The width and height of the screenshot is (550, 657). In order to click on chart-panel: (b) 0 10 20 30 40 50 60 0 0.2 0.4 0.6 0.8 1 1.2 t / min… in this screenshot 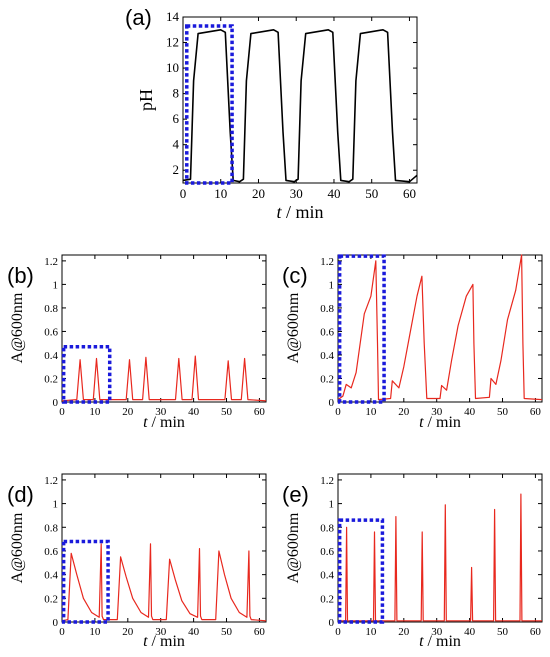, I will do `click(137, 342)`.